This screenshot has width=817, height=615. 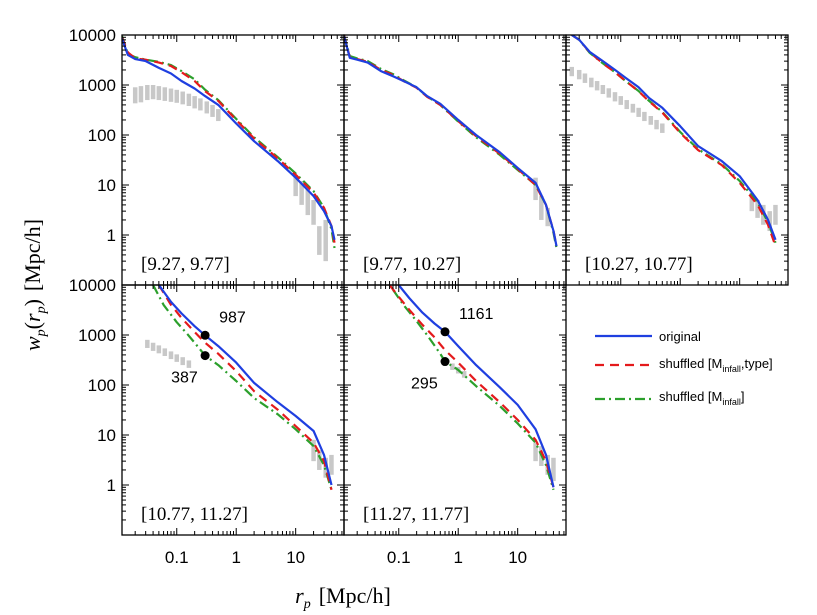 I want to click on x-title-r-sub: p, so click(x=307, y=604).